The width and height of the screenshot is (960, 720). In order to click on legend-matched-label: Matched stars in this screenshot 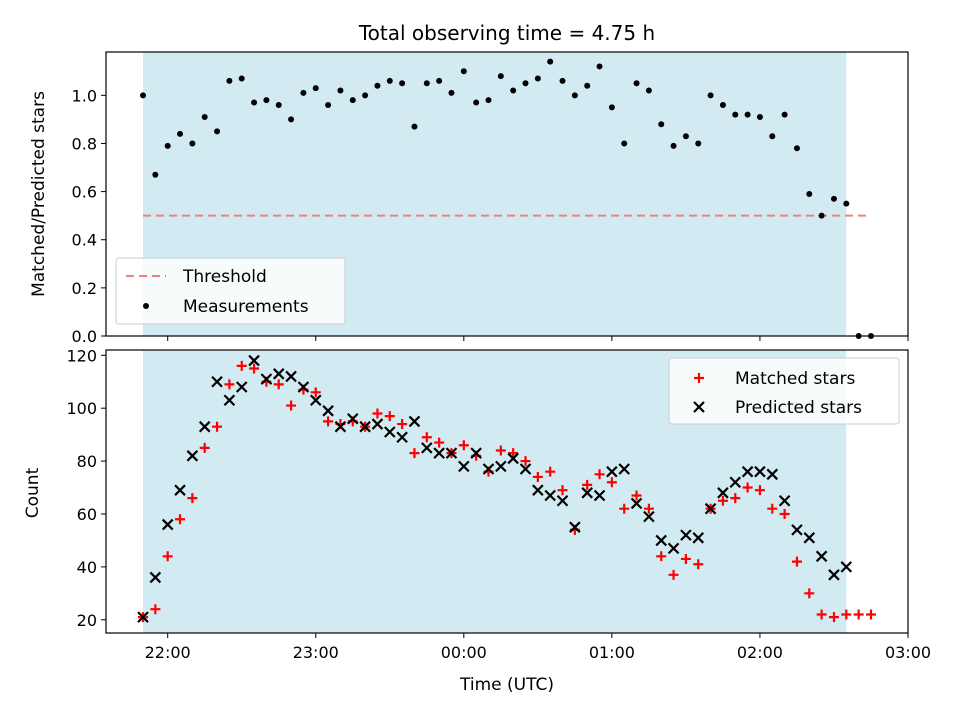, I will do `click(795, 379)`.